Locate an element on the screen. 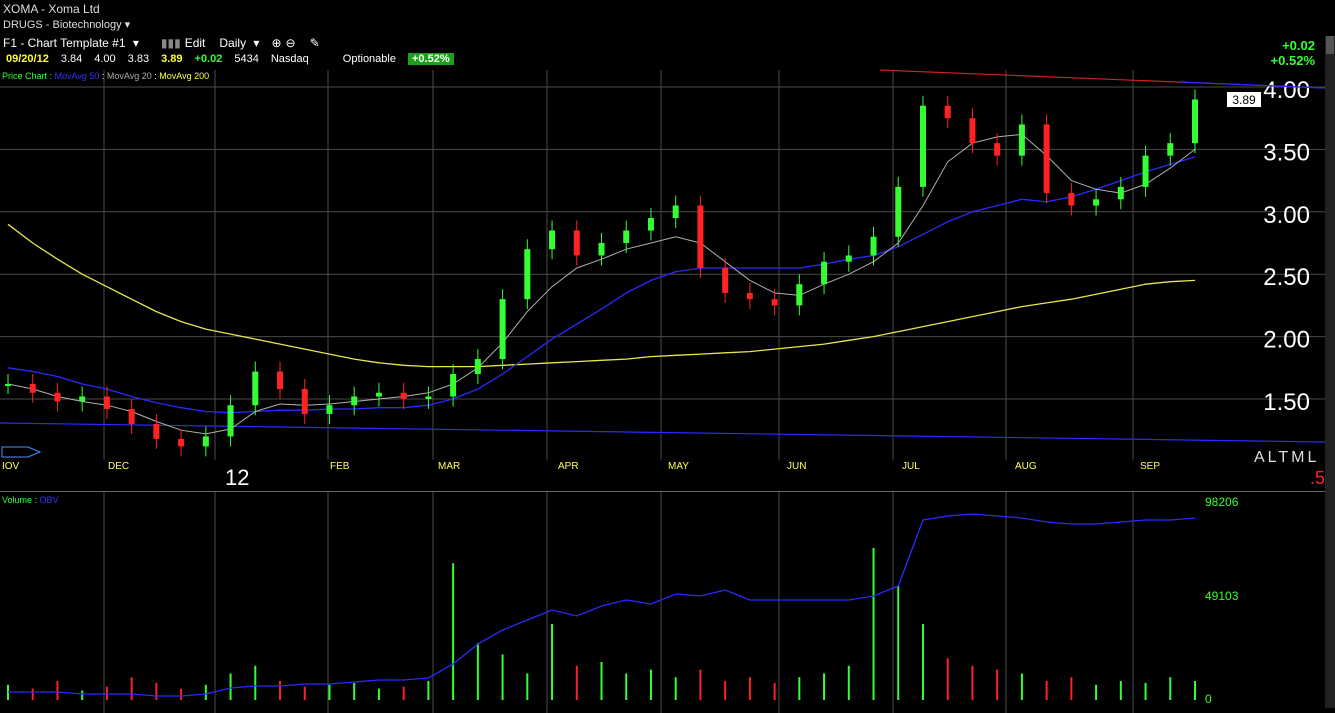 The image size is (1335, 713). altml-label: ALTML is located at coordinates (1287, 457).